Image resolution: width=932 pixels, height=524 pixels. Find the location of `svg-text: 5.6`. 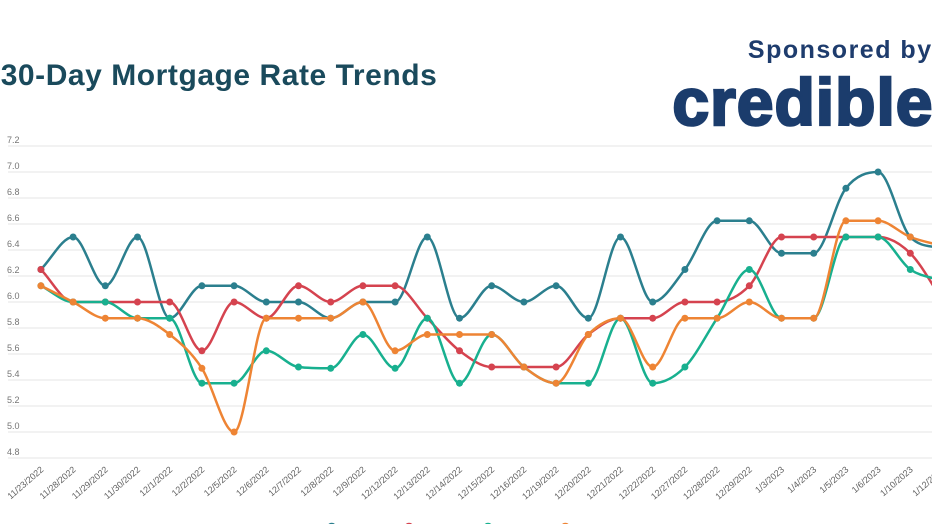

svg-text: 5.6 is located at coordinates (13, 348).